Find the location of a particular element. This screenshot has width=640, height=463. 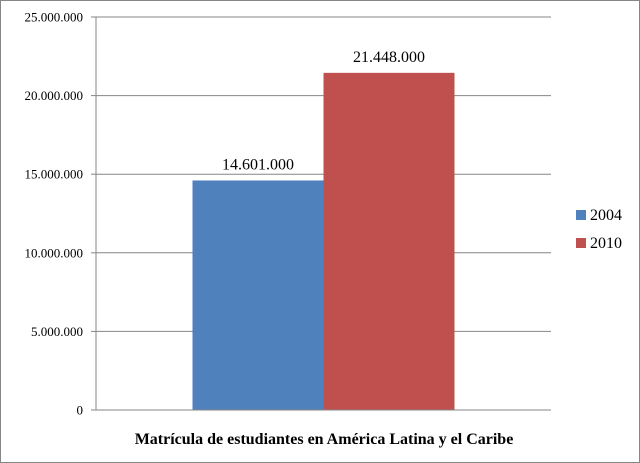

y-tick-label: 15.000.000 is located at coordinates (54, 174).